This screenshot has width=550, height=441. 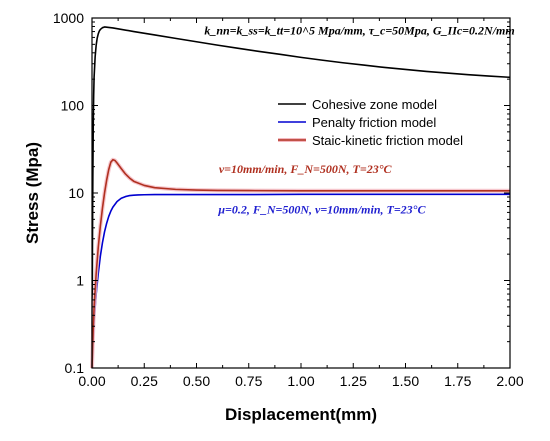 What do you see at coordinates (32, 193) in the screenshot?
I see `y-axis-title: Stress (Mpa)` at bounding box center [32, 193].